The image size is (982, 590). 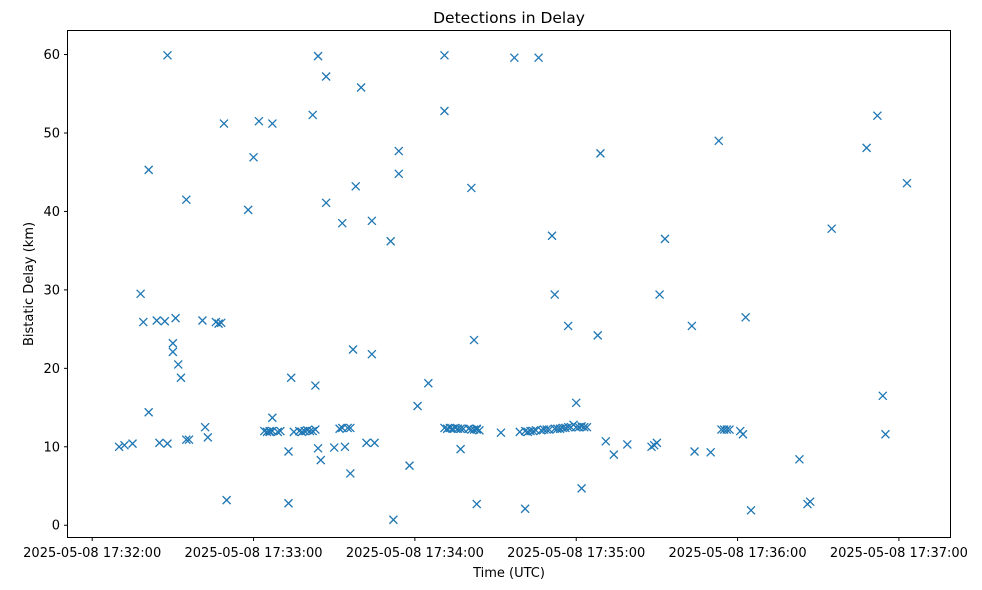 What do you see at coordinates (51, 212) in the screenshot?
I see `y-tick-label: 40` at bounding box center [51, 212].